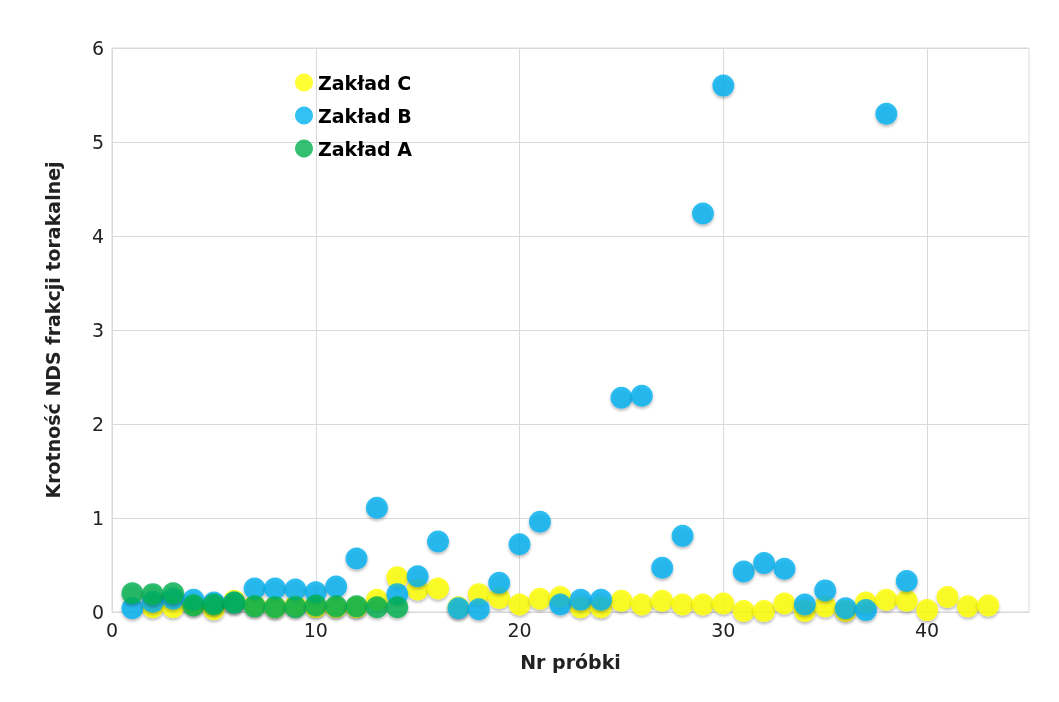 This screenshot has width=1059, height=702. What do you see at coordinates (570, 661) in the screenshot?
I see `x-axis-title: Nr próbki` at bounding box center [570, 661].